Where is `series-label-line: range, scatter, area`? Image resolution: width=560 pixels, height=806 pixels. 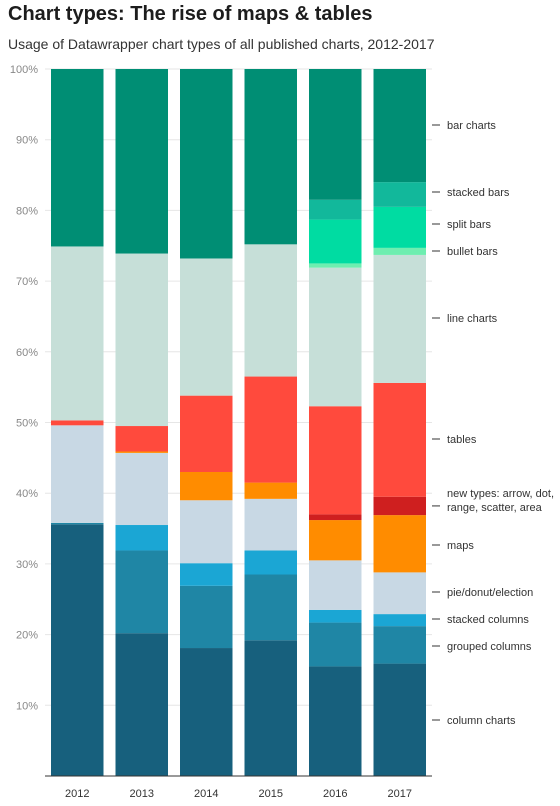
series-label-line: range, scatter, area is located at coordinates (495, 508).